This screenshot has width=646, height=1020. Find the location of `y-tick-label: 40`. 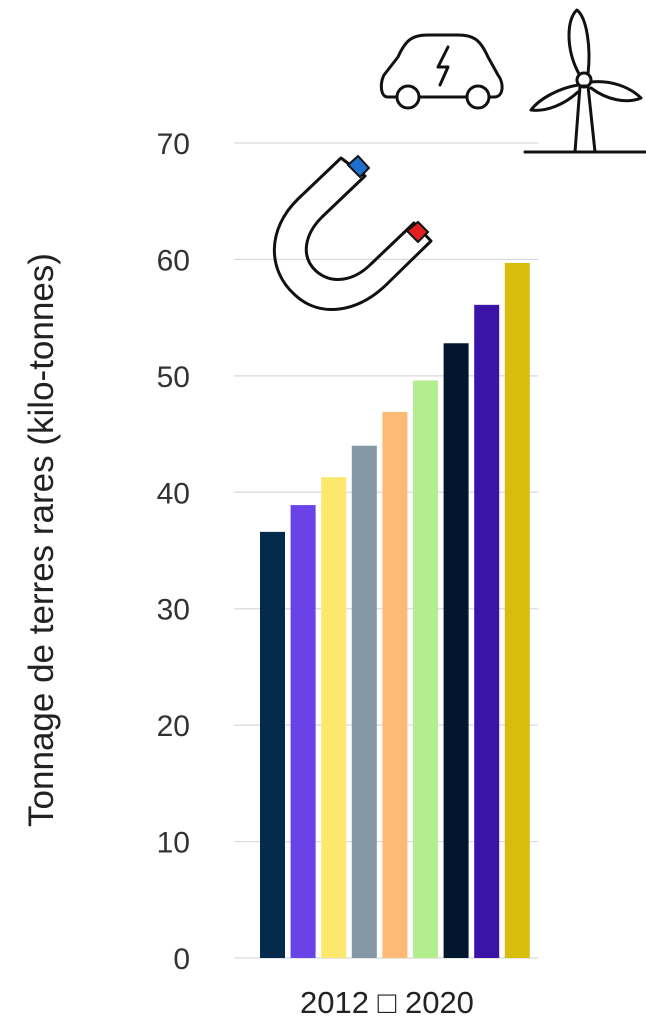

y-tick-label: 40 is located at coordinates (173, 493).